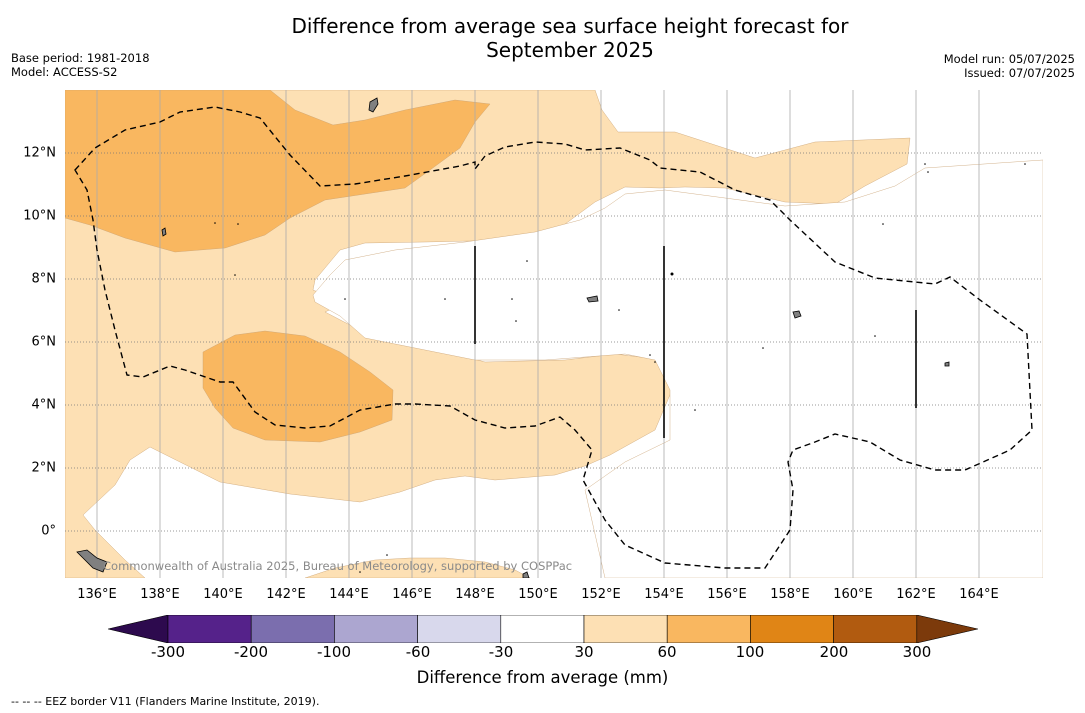 The width and height of the screenshot is (1085, 713). Describe the element at coordinates (664, 594) in the screenshot. I see `lon-label-154: 154°E` at that location.